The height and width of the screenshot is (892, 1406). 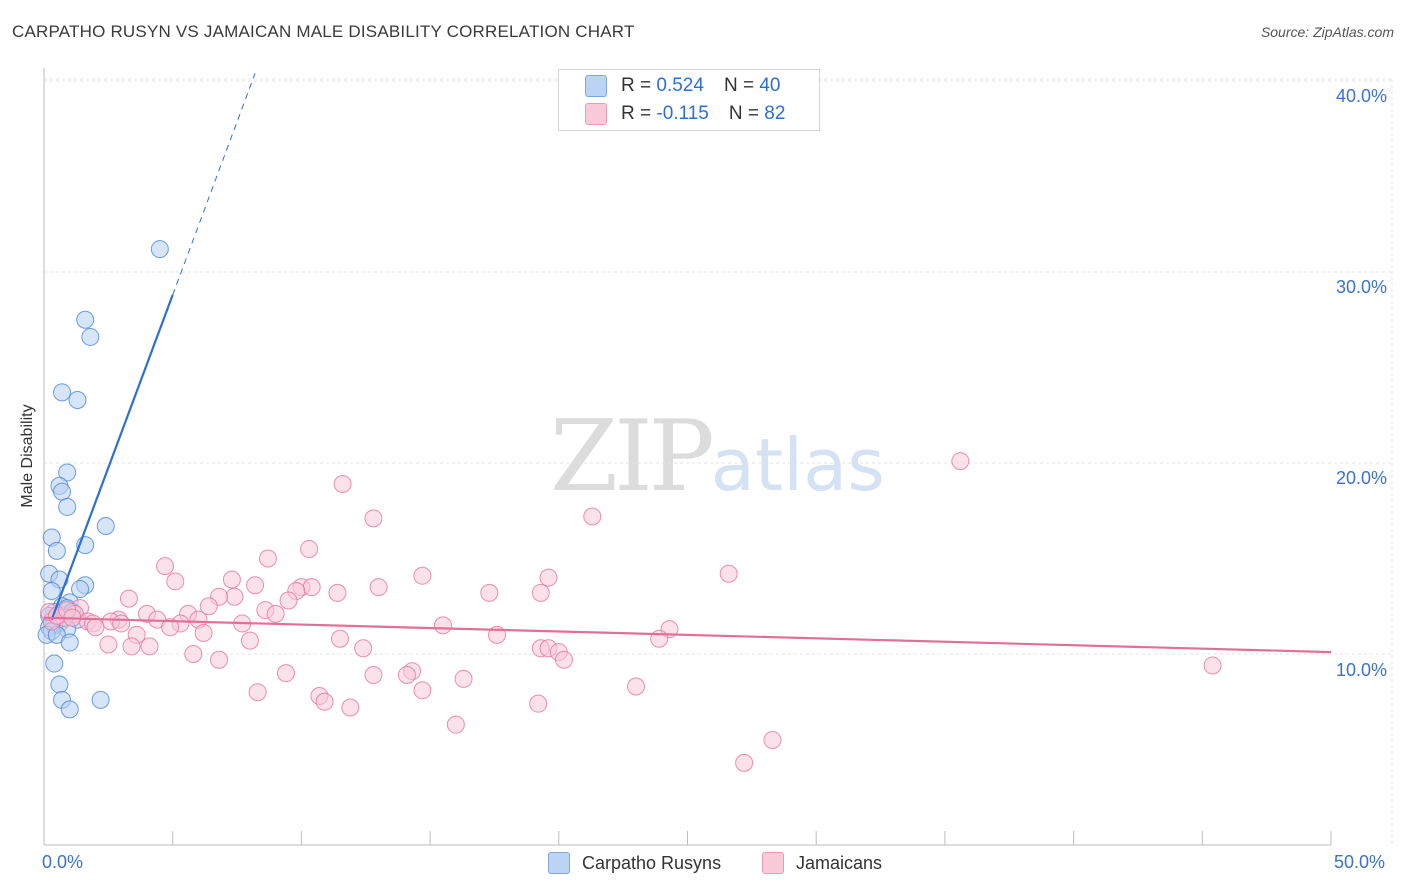 I want to click on x-axis-max-label: 50.0%, so click(x=1360, y=862).